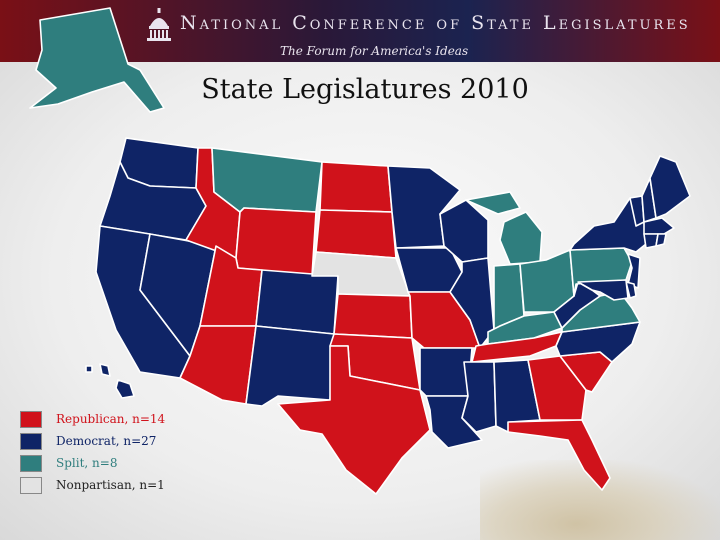  Describe the element at coordinates (661, 240) in the screenshot. I see `state-RI` at that location.